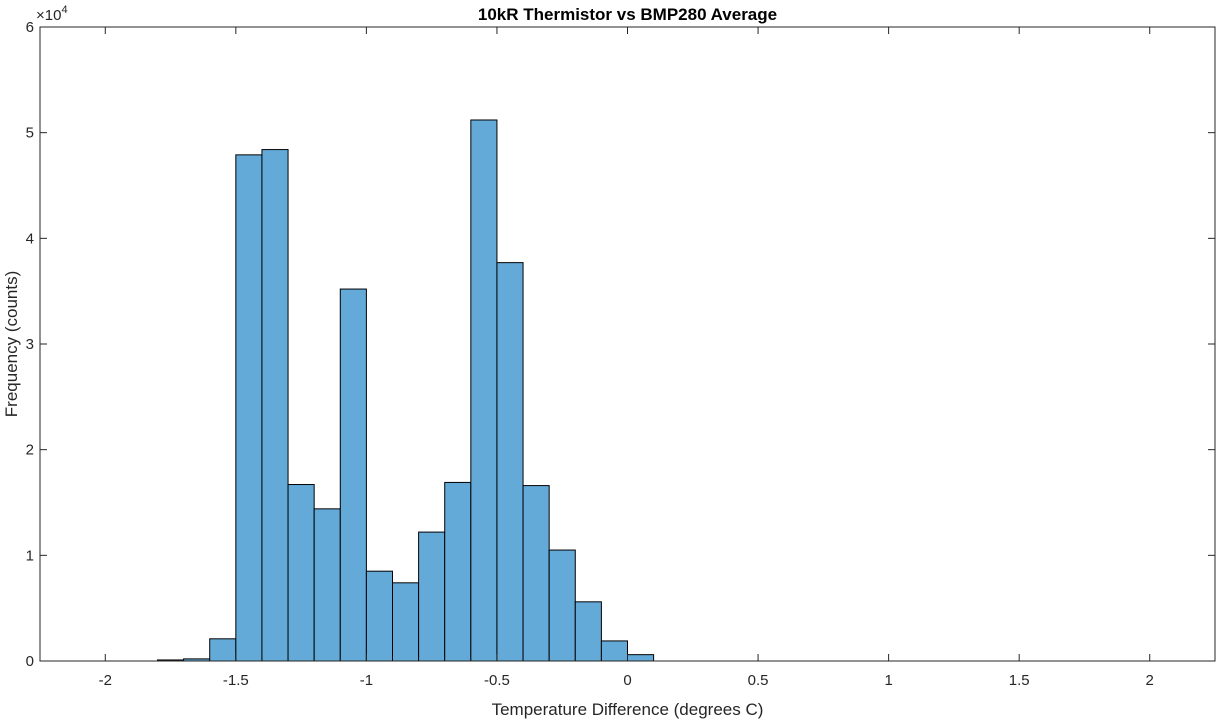 The width and height of the screenshot is (1217, 720). What do you see at coordinates (1150, 680) in the screenshot?
I see `x-tick-label: 2` at bounding box center [1150, 680].